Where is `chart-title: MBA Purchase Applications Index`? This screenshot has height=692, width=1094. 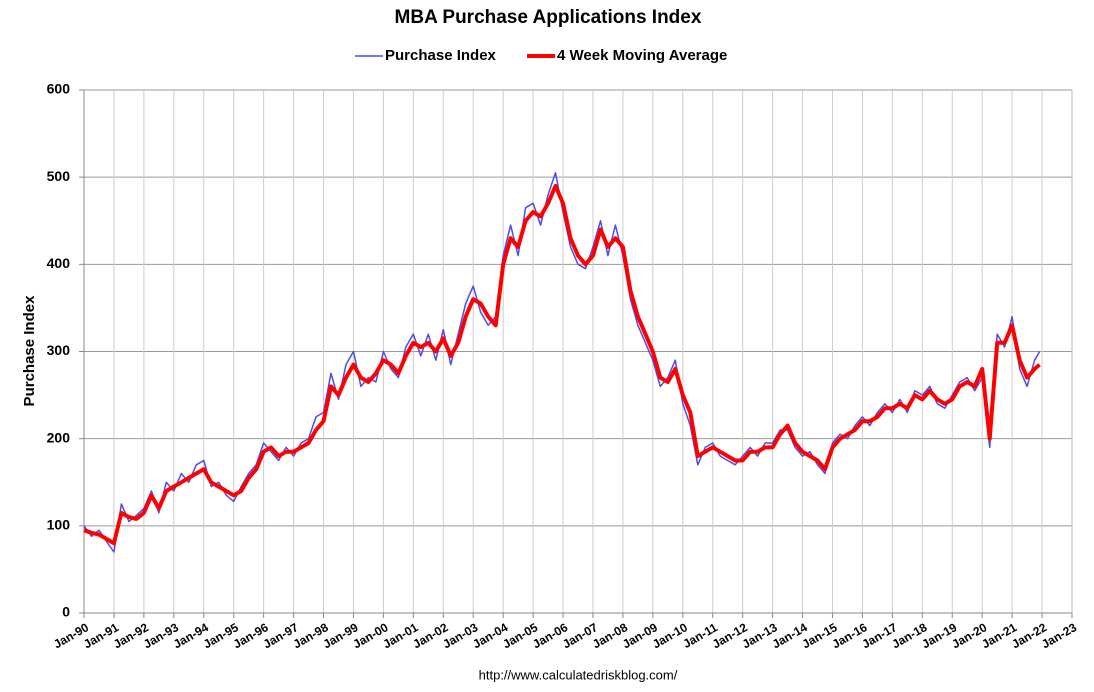 chart-title: MBA Purchase Applications Index is located at coordinates (548, 17).